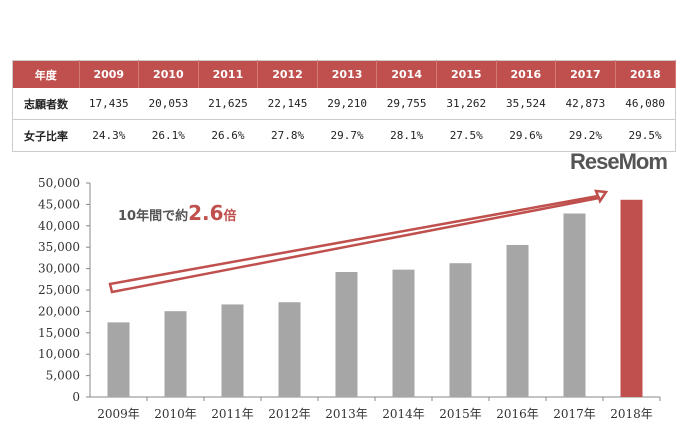 Image resolution: width=687 pixels, height=428 pixels. What do you see at coordinates (460, 330) in the screenshot?
I see `bar-2015年` at bounding box center [460, 330].